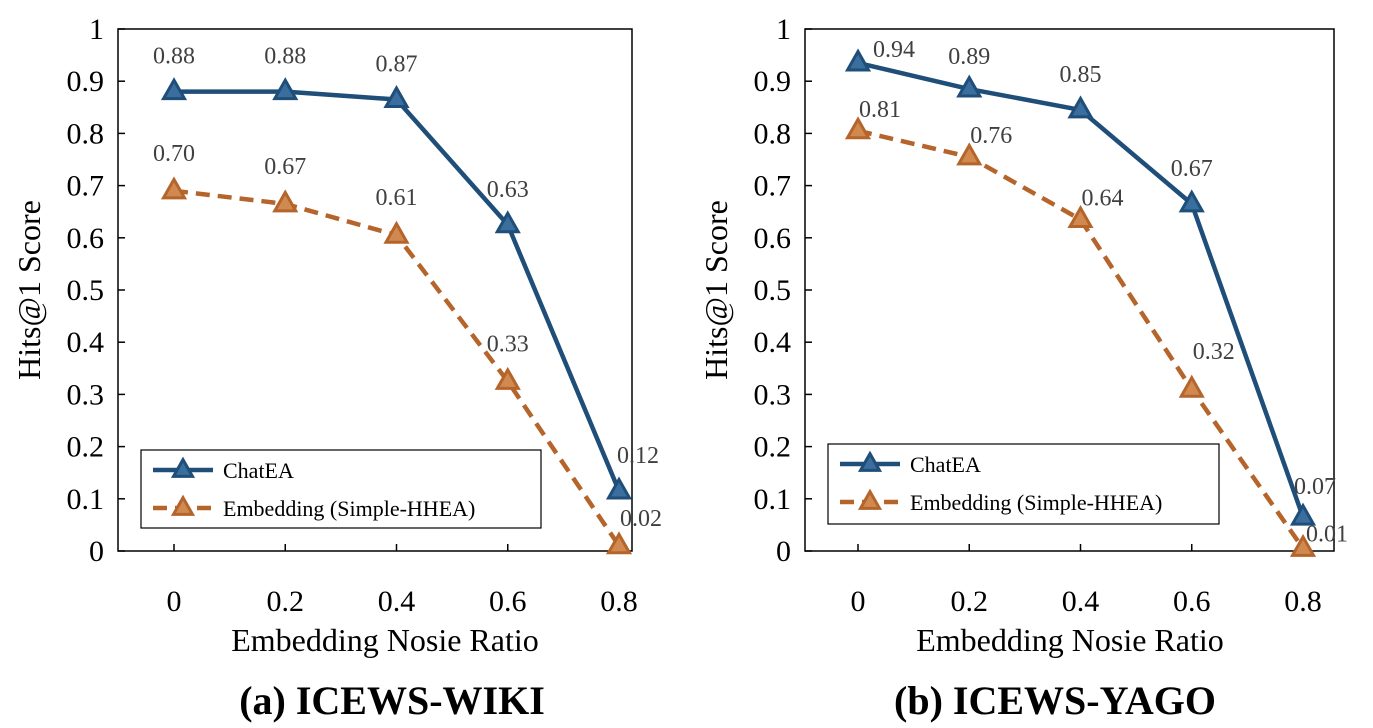  What do you see at coordinates (880, 110) in the screenshot?
I see `data-label: 0.81` at bounding box center [880, 110].